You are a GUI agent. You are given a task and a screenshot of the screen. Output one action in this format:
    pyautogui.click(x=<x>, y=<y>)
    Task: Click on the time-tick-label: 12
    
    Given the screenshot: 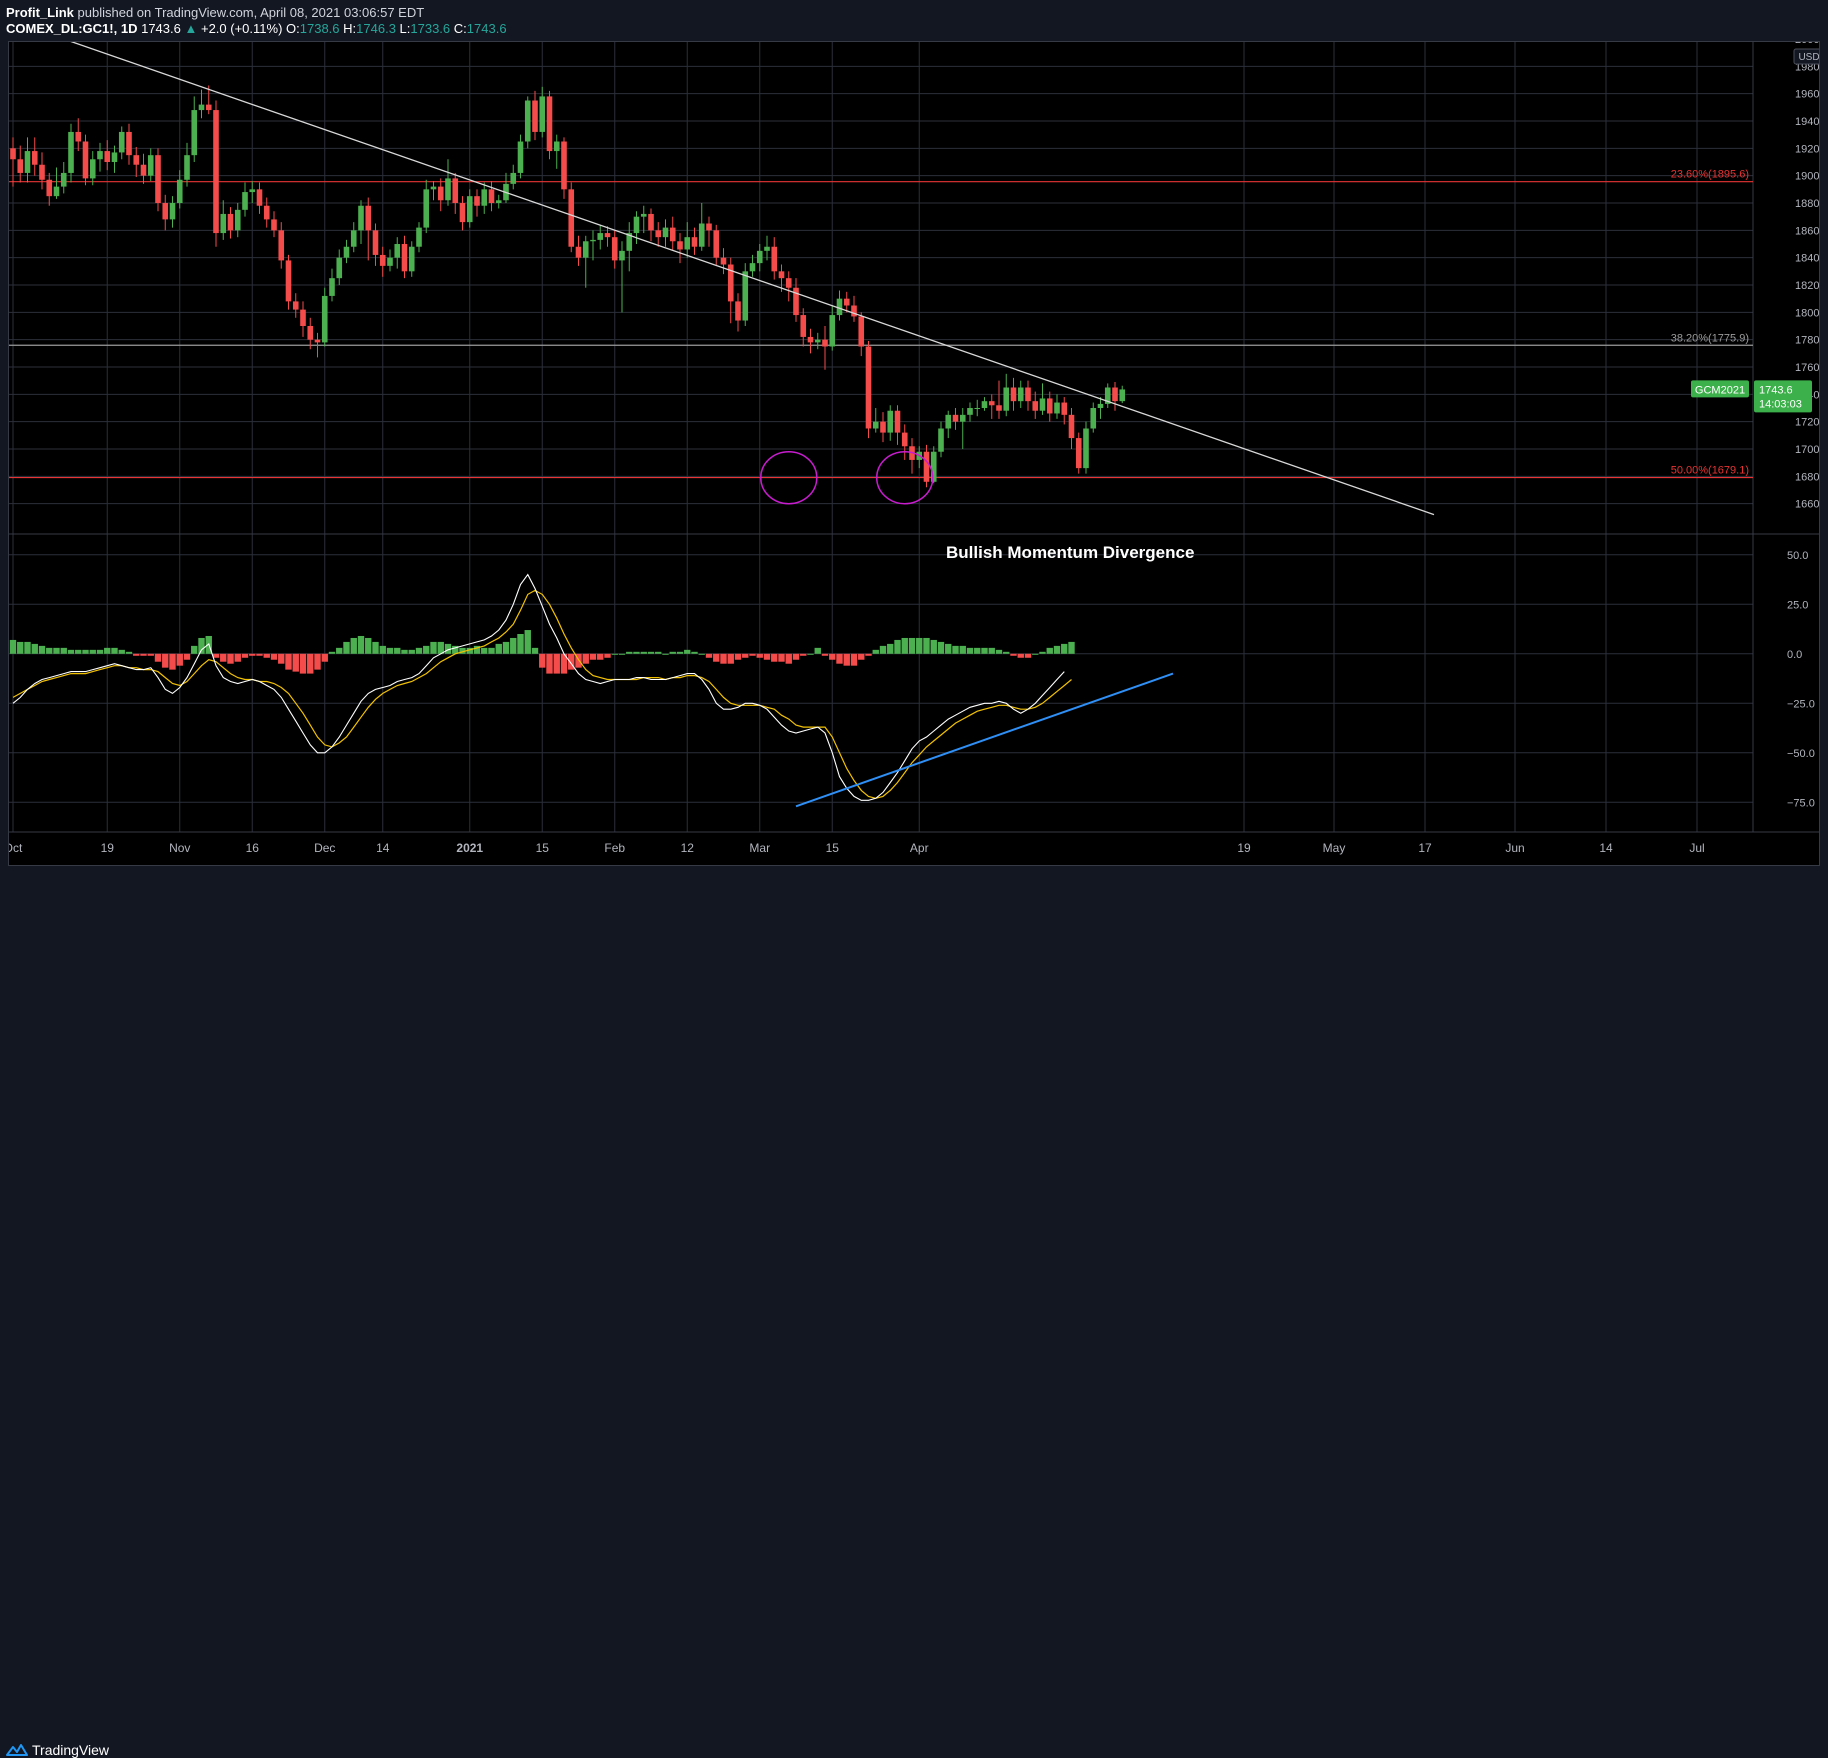 What is the action you would take?
    pyautogui.click(x=688, y=848)
    